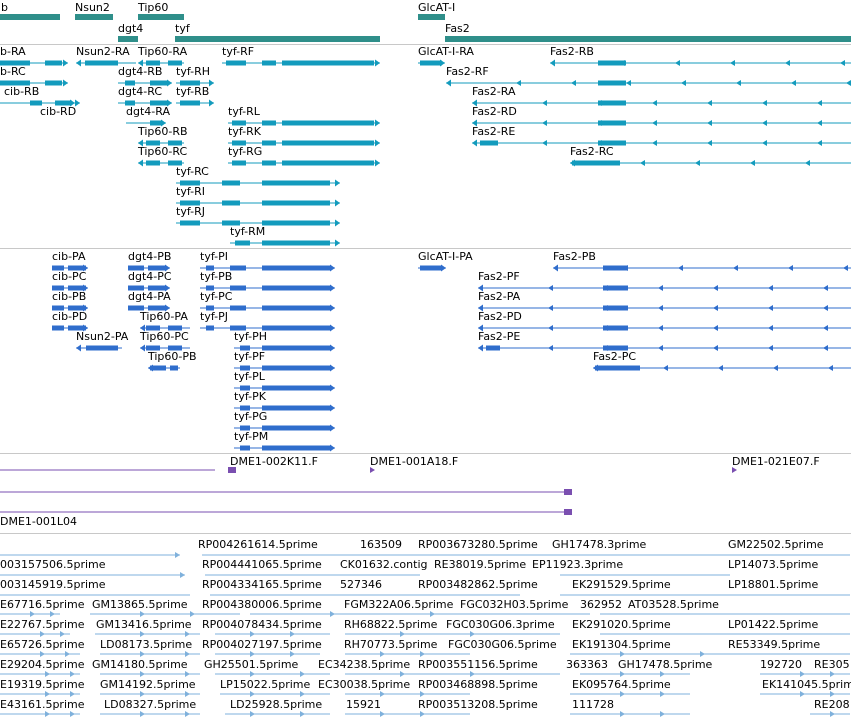 The height and width of the screenshot is (721, 851). Describe the element at coordinates (806, 684) in the screenshot. I see `est-label: EK141045.5prime` at that location.